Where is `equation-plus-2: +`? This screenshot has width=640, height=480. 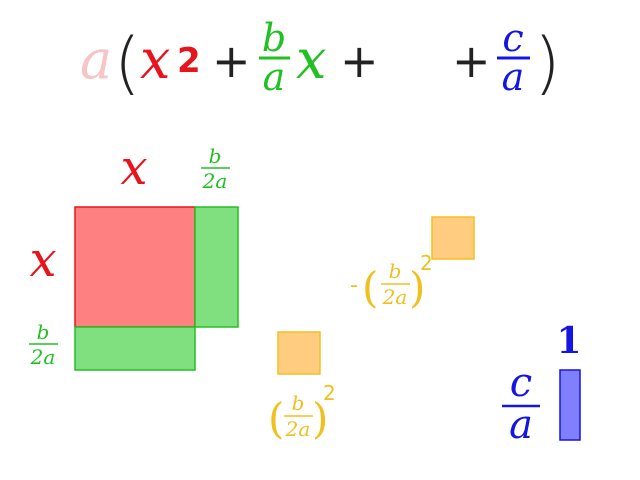
equation-plus-2: + is located at coordinates (359, 61).